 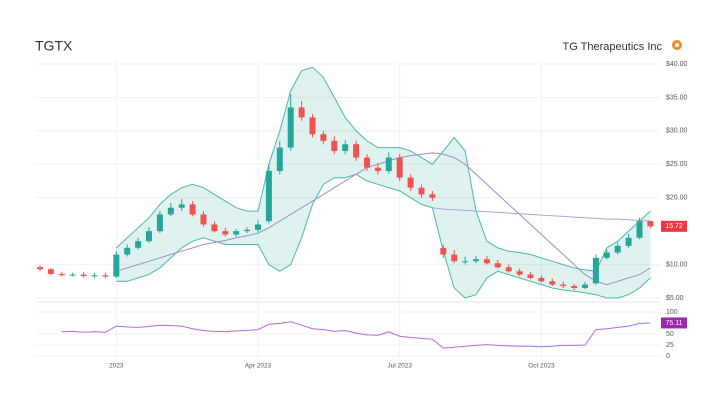 I want to click on moving-average, so click(x=541, y=214).